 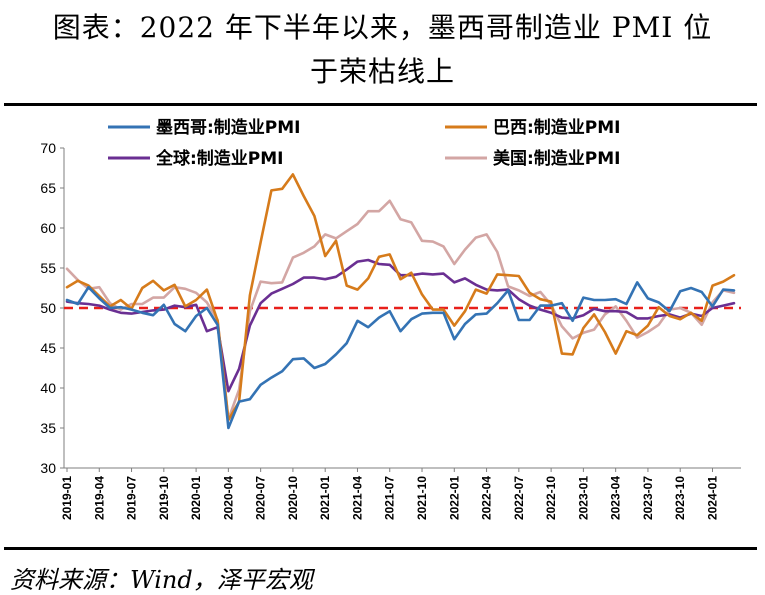 What do you see at coordinates (48, 188) in the screenshot?
I see `y-tick-label: 65` at bounding box center [48, 188].